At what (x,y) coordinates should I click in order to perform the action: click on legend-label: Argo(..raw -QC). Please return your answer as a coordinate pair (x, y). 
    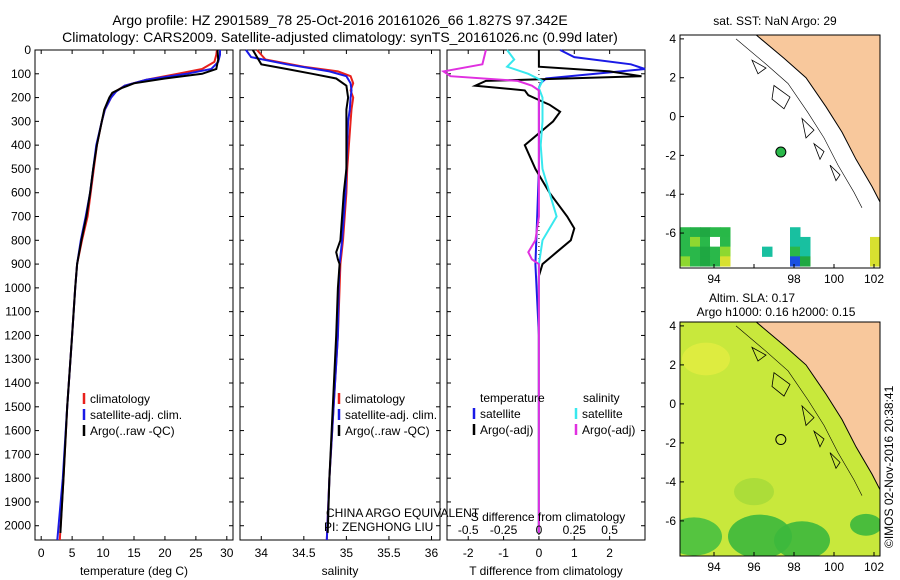
    Looking at the image, I should click on (387, 431).